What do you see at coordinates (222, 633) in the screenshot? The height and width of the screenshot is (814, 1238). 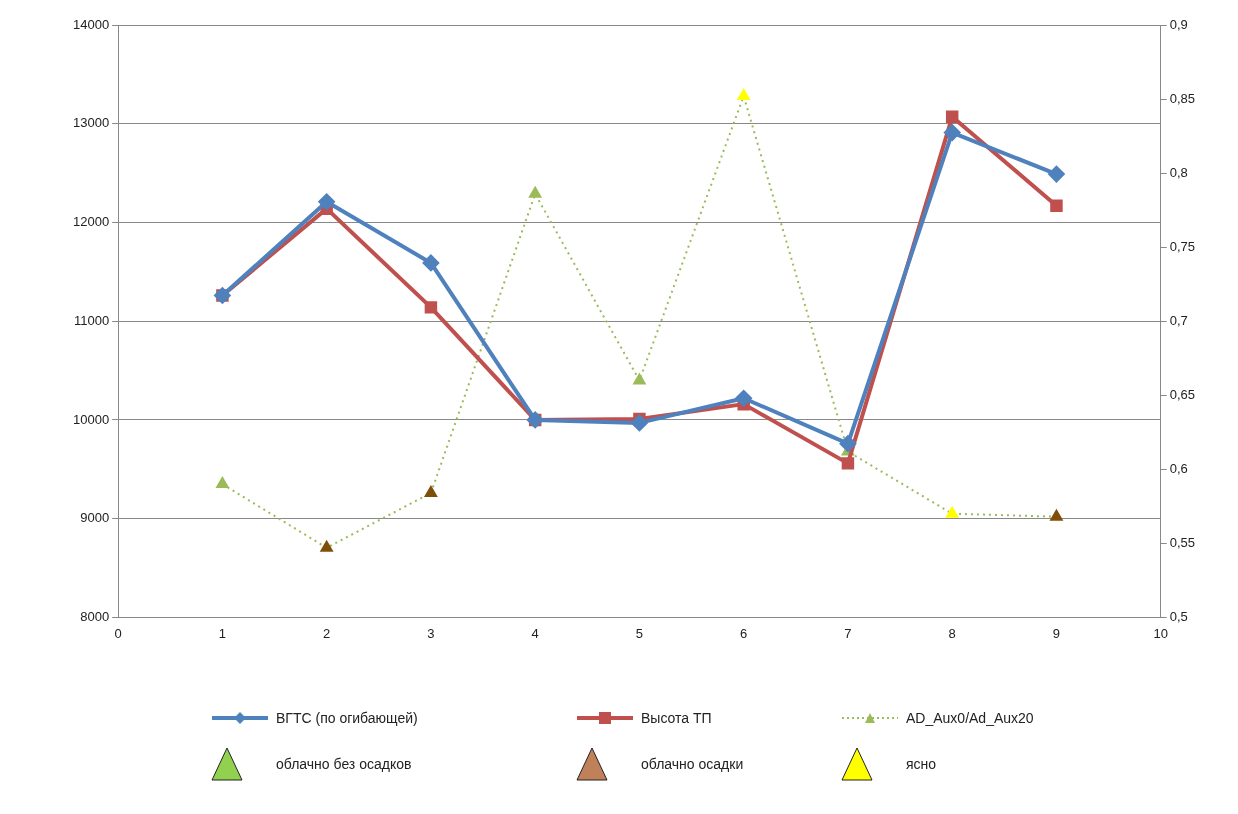 I see `x-tick-label: 1` at bounding box center [222, 633].